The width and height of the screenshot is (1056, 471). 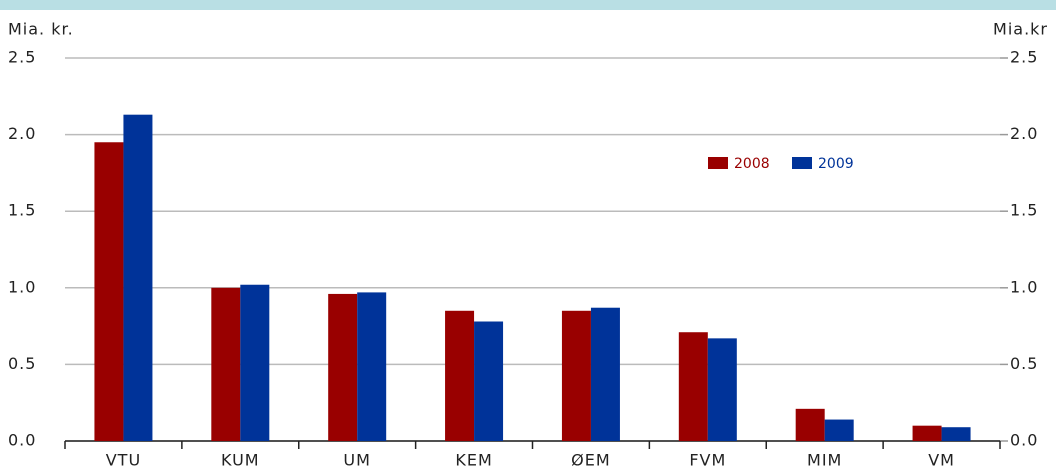 I want to click on x-tick-label: FVM, so click(x=707, y=460).